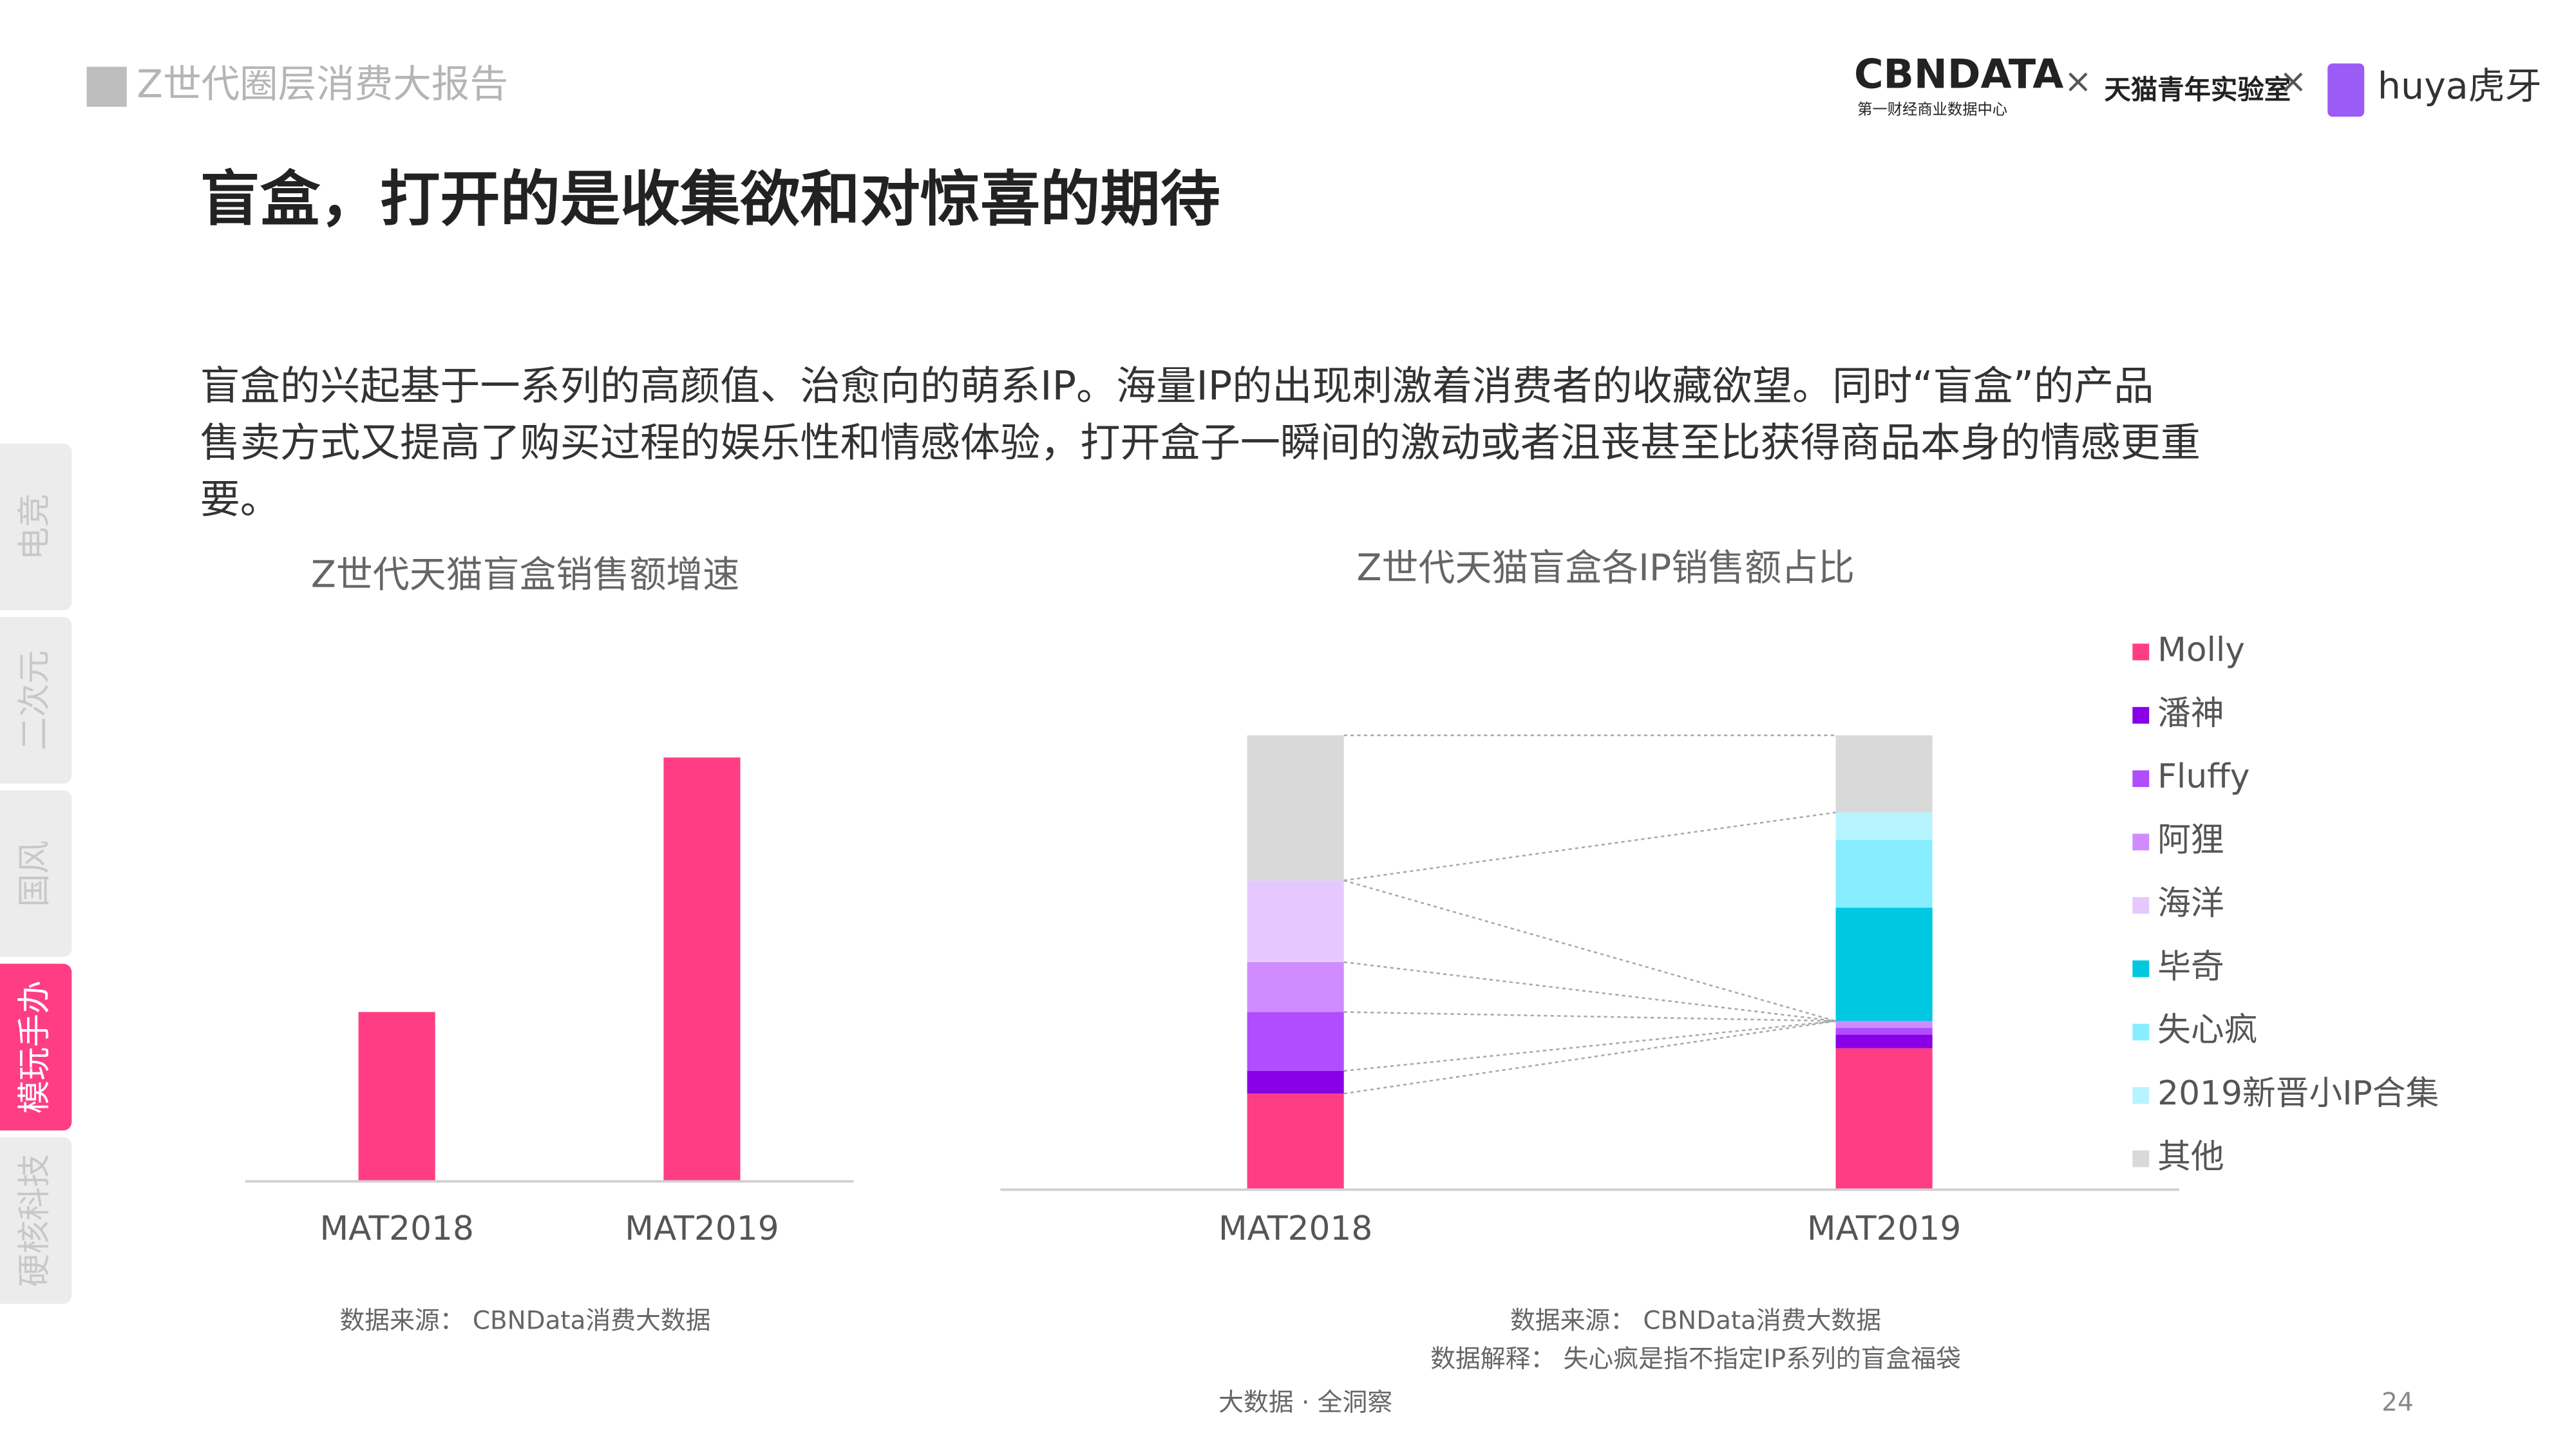 Image resolution: width=2576 pixels, height=1449 pixels. I want to click on legend-label: 潘神, so click(2190, 714).